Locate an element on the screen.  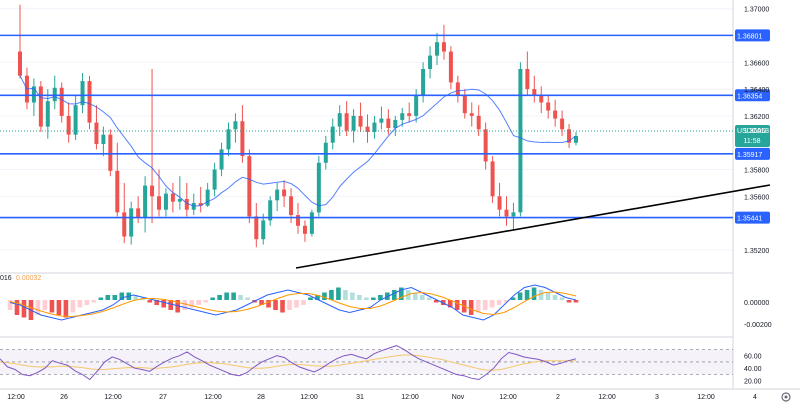
time-tick: 26 is located at coordinates (64, 397).